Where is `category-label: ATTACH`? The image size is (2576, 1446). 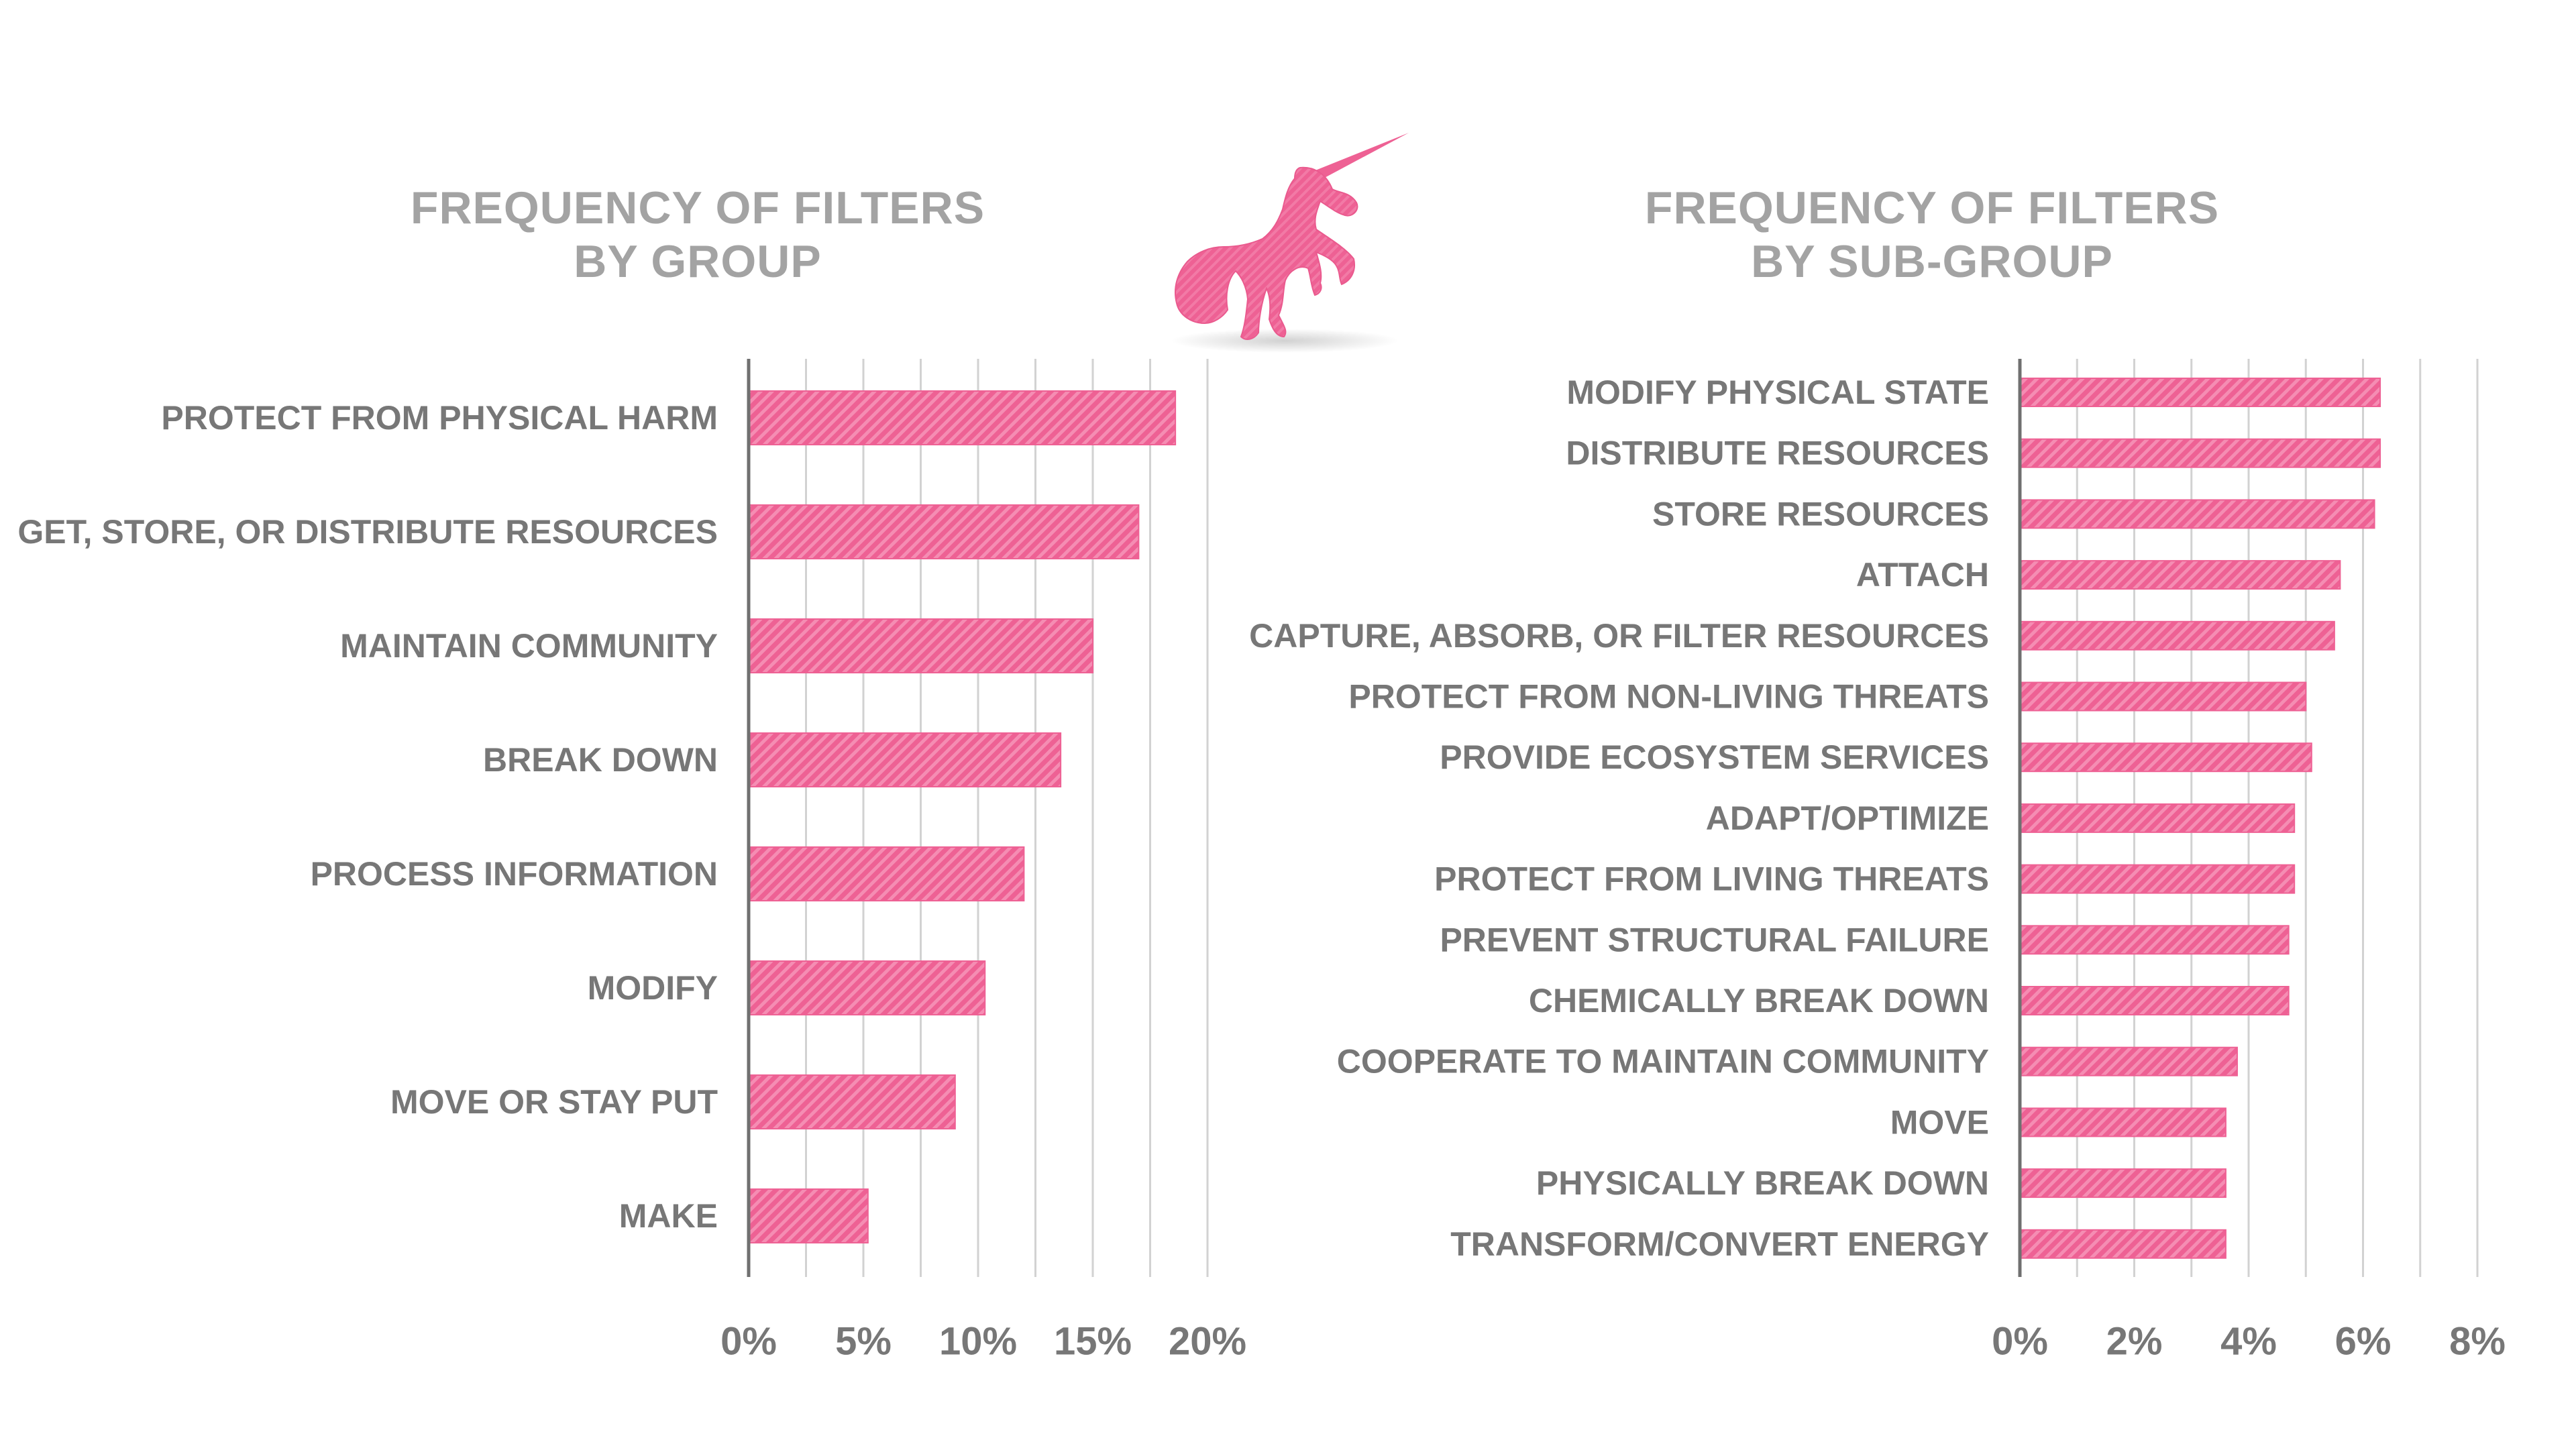 category-label: ATTACH is located at coordinates (1922, 575).